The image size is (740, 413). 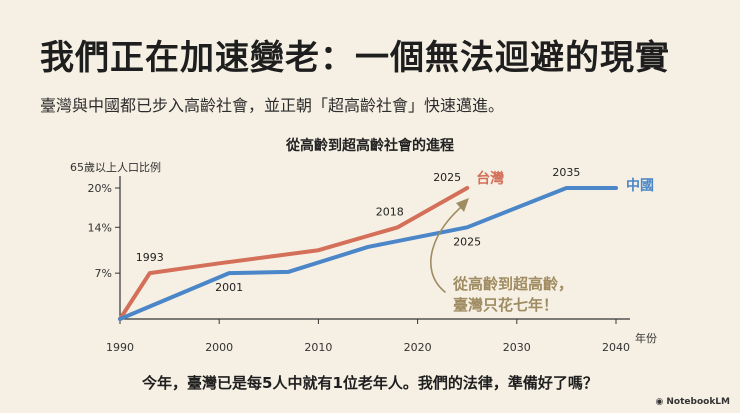 What do you see at coordinates (103, 273) in the screenshot?
I see `y-tick-label-7: 7%` at bounding box center [103, 273].